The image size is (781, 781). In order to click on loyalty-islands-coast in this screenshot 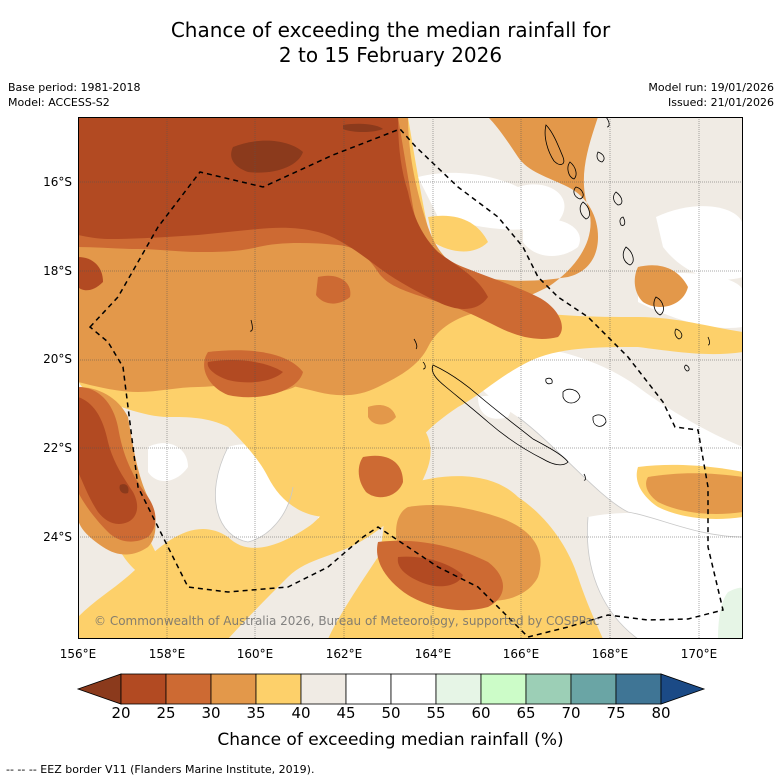, I will do `click(576, 402)`.